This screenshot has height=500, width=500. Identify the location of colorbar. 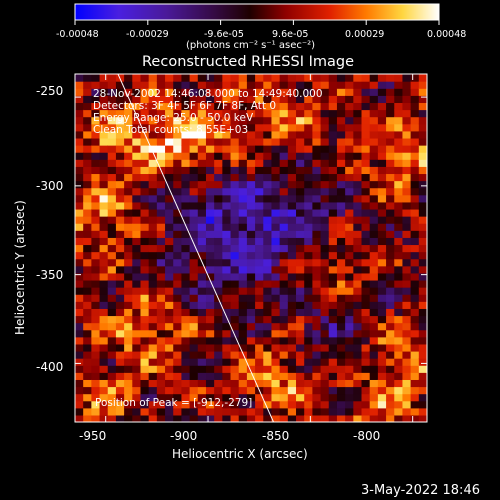
(257, 12).